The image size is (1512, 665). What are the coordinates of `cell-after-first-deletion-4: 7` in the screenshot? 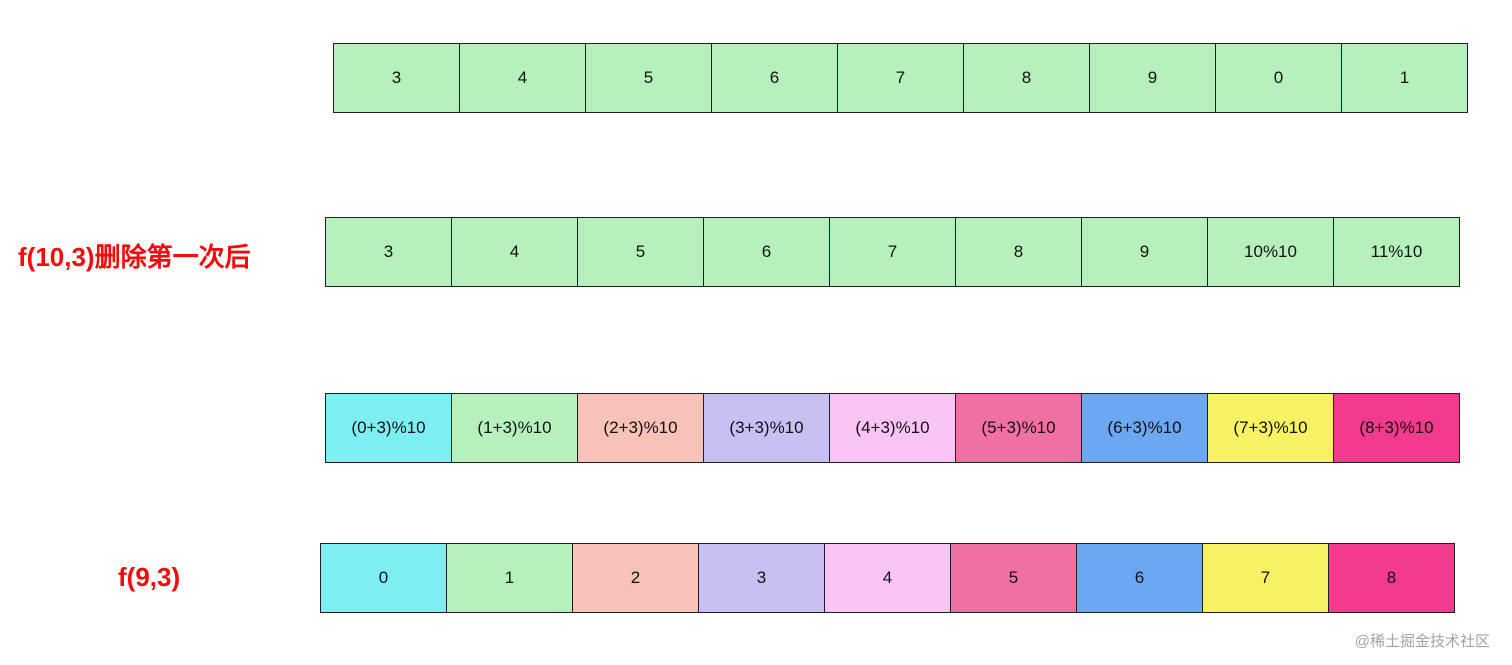 It's located at (892, 252).